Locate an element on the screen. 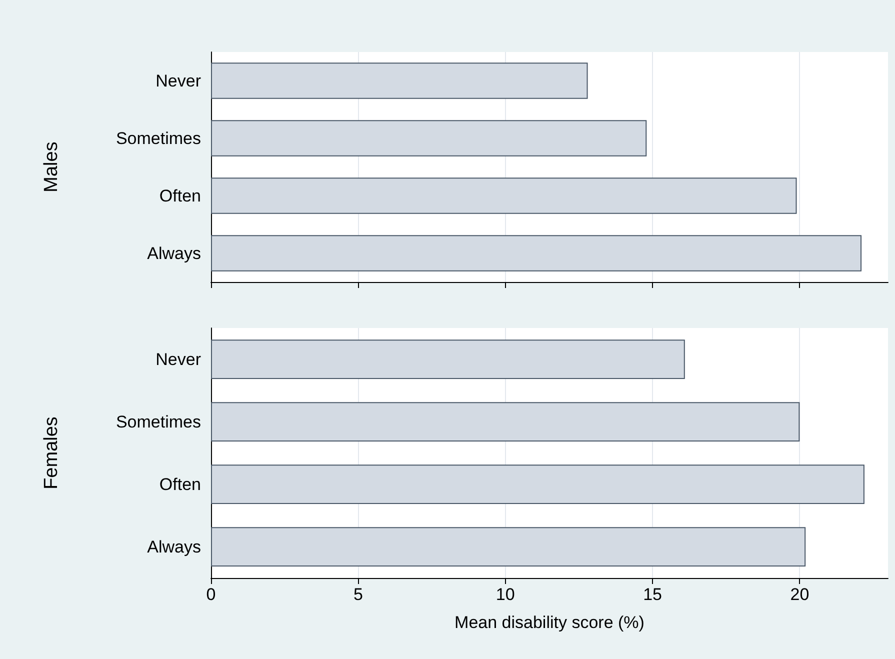 Image resolution: width=895 pixels, height=659 pixels. y-axis-title: Males is located at coordinates (51, 167).